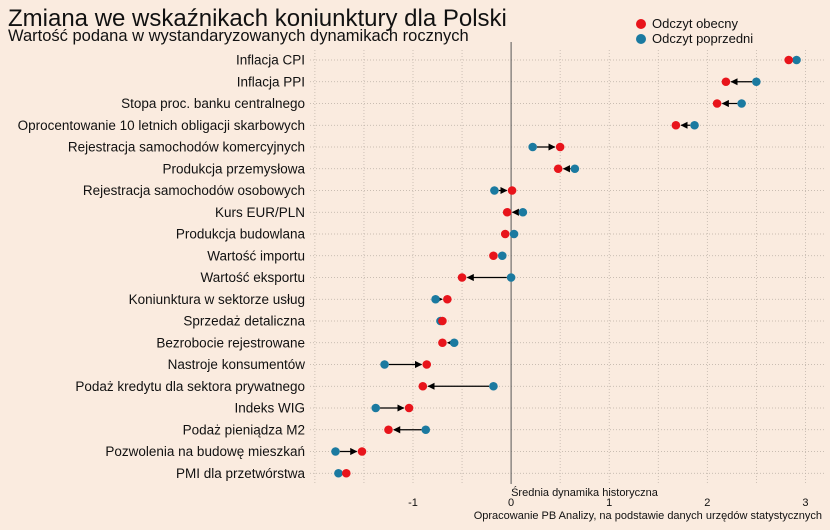 Image resolution: width=830 pixels, height=530 pixels. Describe the element at coordinates (205, 451) in the screenshot. I see `category-label: Pozwolenia na budowę mieszkań` at that location.